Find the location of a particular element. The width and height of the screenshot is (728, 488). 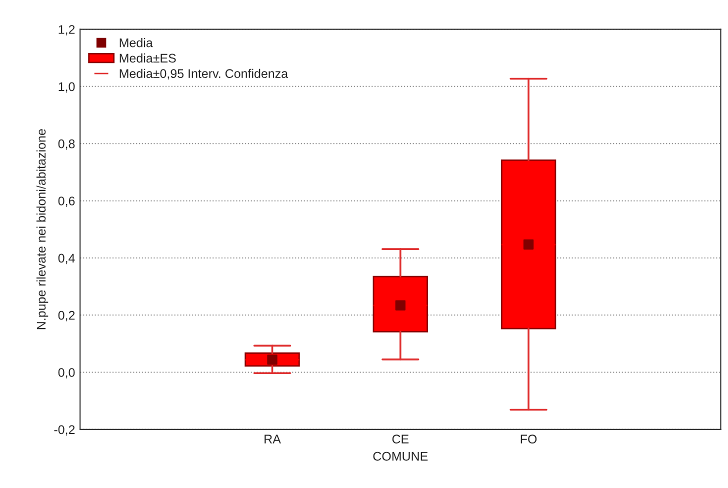

legend-label: Media is located at coordinates (136, 43).